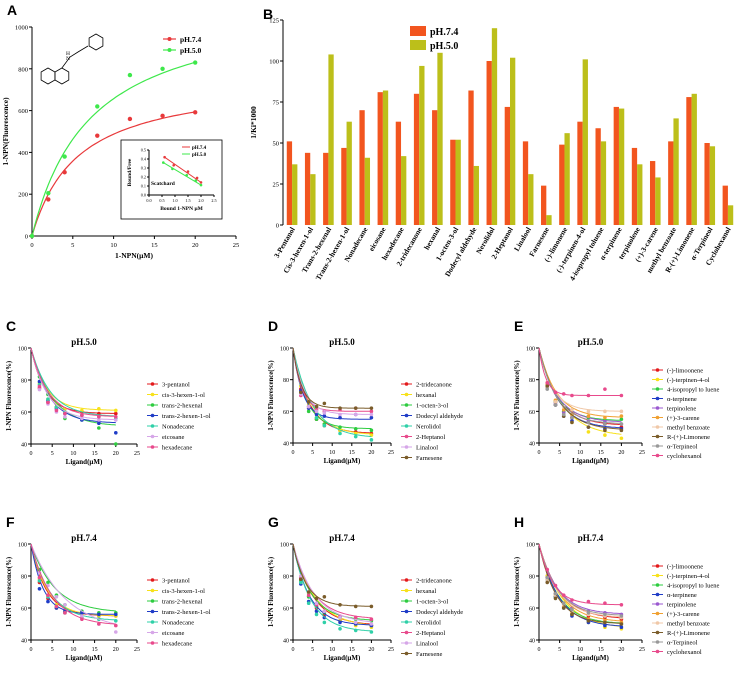 The width and height of the screenshot is (743, 696). I want to click on inset-y-tick-label: 0.3, so click(143, 168).